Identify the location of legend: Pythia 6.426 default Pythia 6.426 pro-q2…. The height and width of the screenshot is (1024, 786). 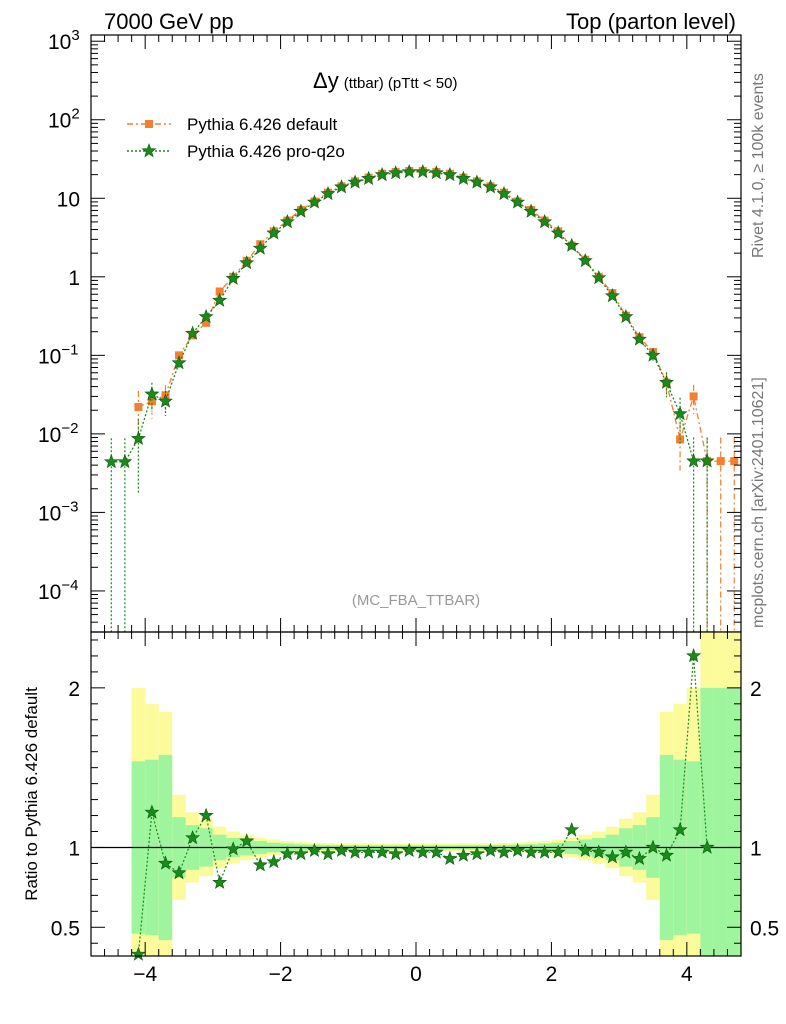
(236, 138).